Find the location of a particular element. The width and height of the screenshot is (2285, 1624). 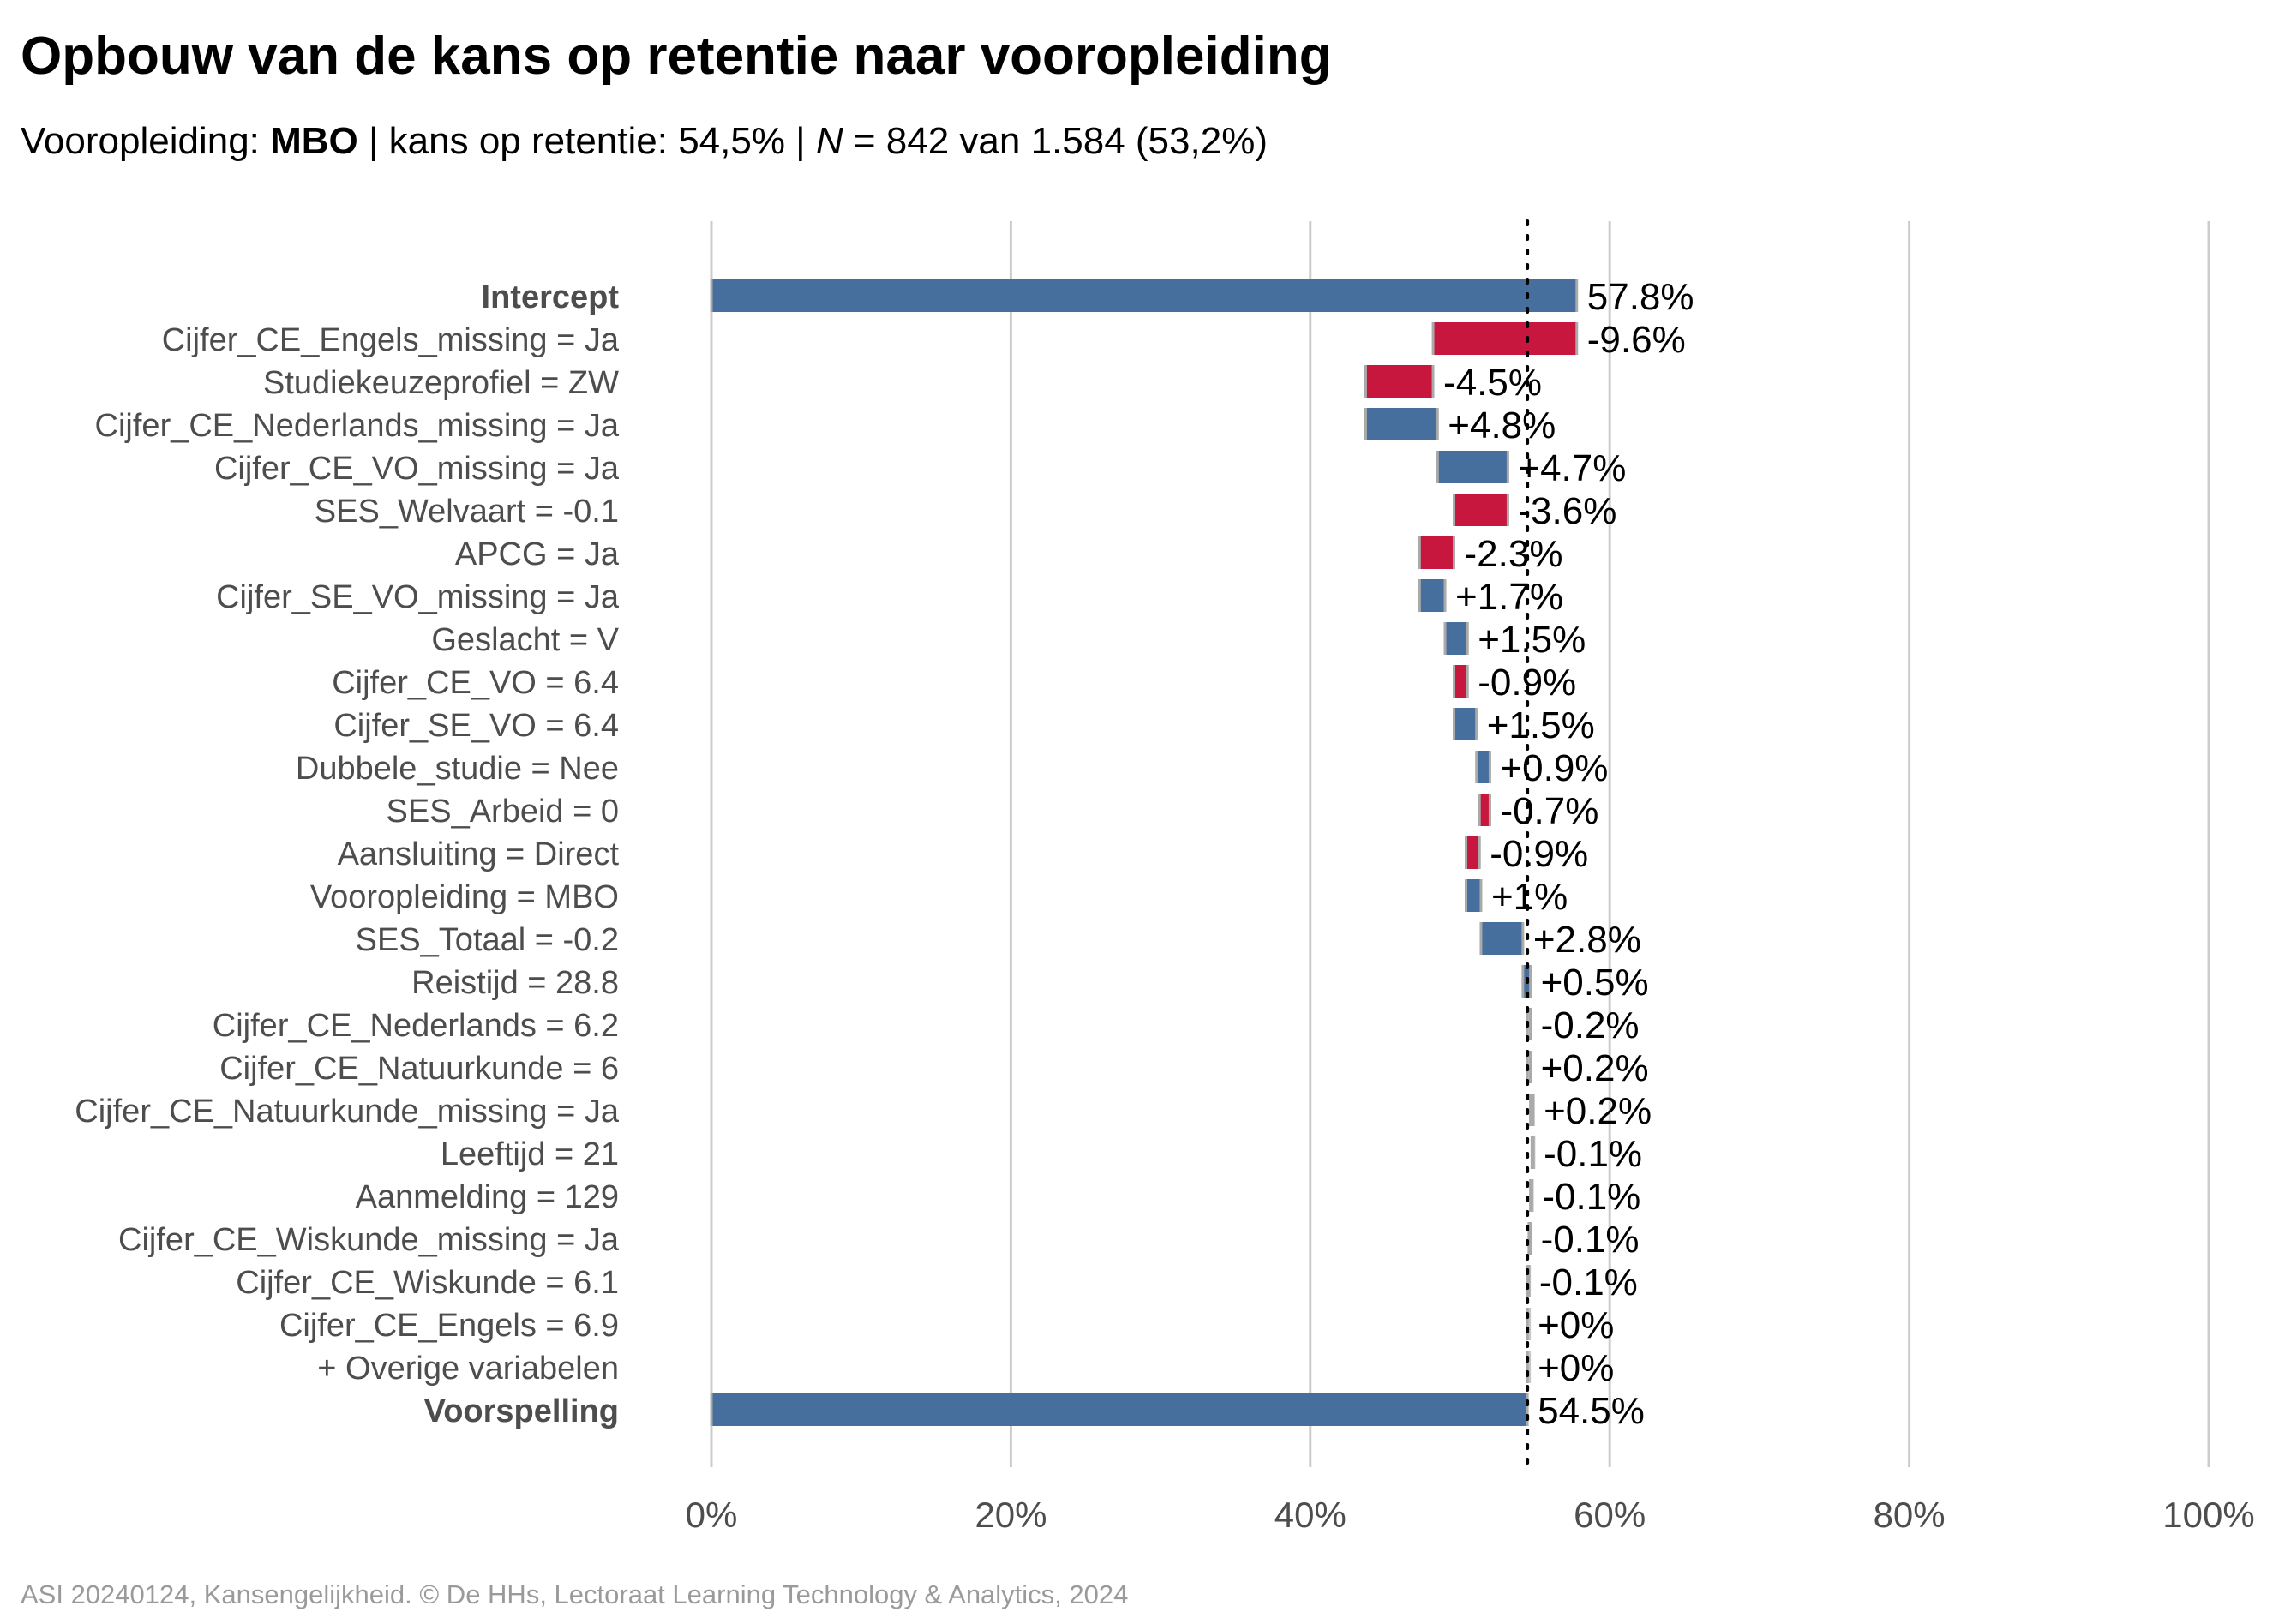

y-tick-label: Reistijd = 28.8 is located at coordinates (515, 983).